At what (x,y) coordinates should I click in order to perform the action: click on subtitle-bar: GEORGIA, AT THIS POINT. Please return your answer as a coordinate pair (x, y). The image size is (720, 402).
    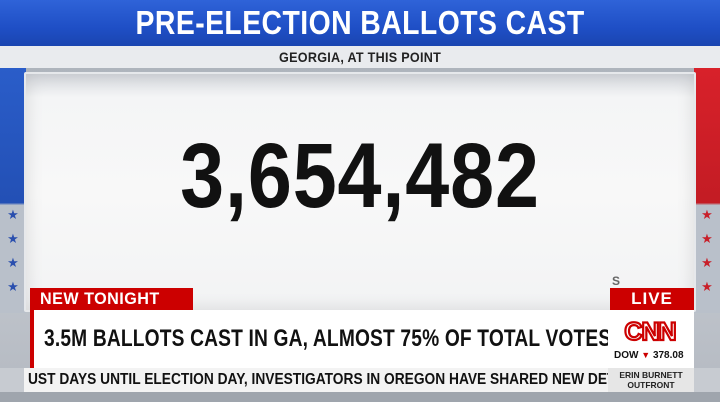
    Looking at the image, I should click on (360, 57).